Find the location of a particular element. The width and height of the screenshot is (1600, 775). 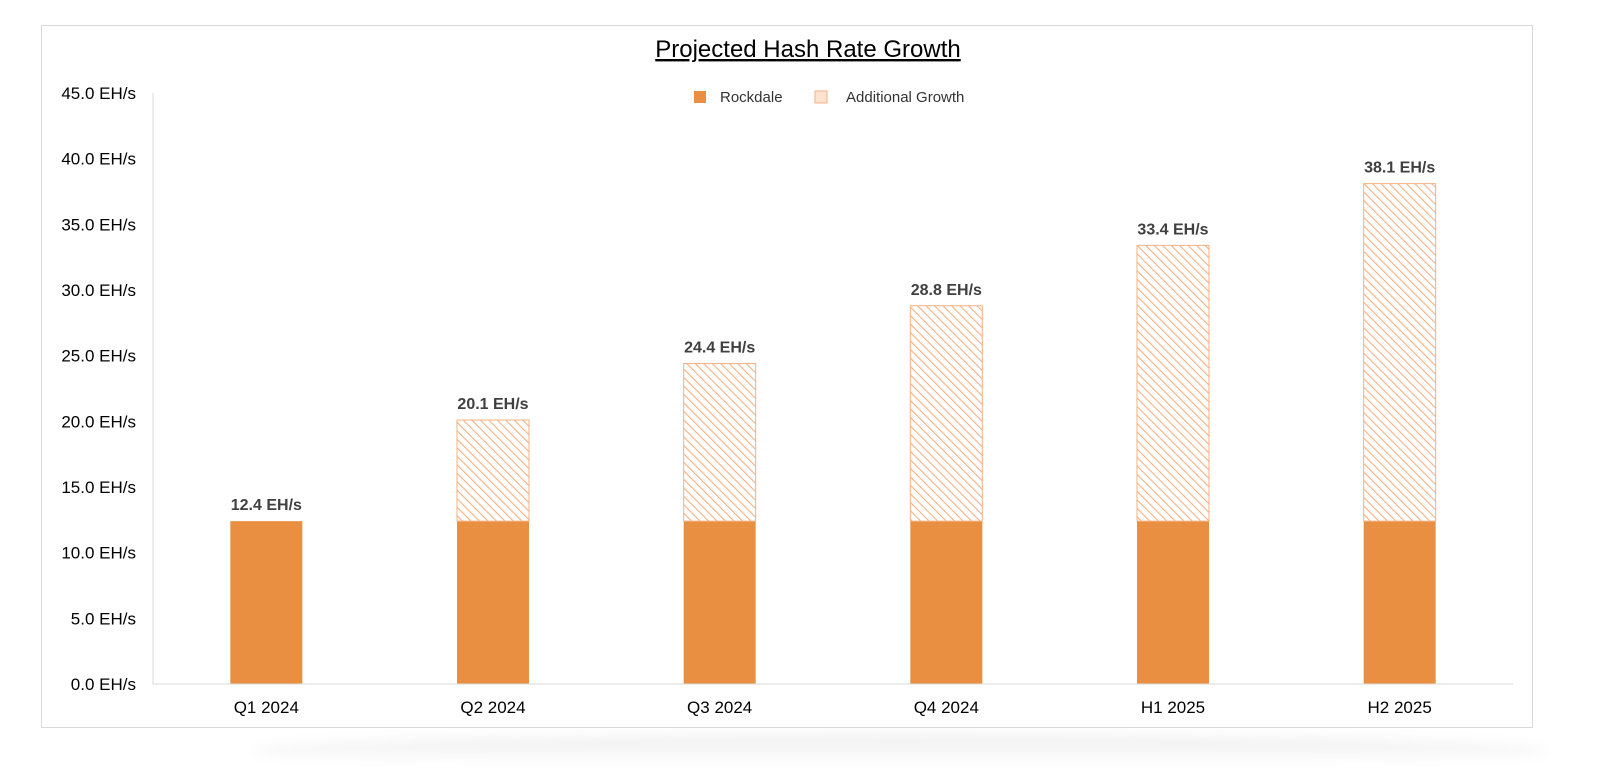

y-tick-label: 5.0 EH/s is located at coordinates (103, 618).